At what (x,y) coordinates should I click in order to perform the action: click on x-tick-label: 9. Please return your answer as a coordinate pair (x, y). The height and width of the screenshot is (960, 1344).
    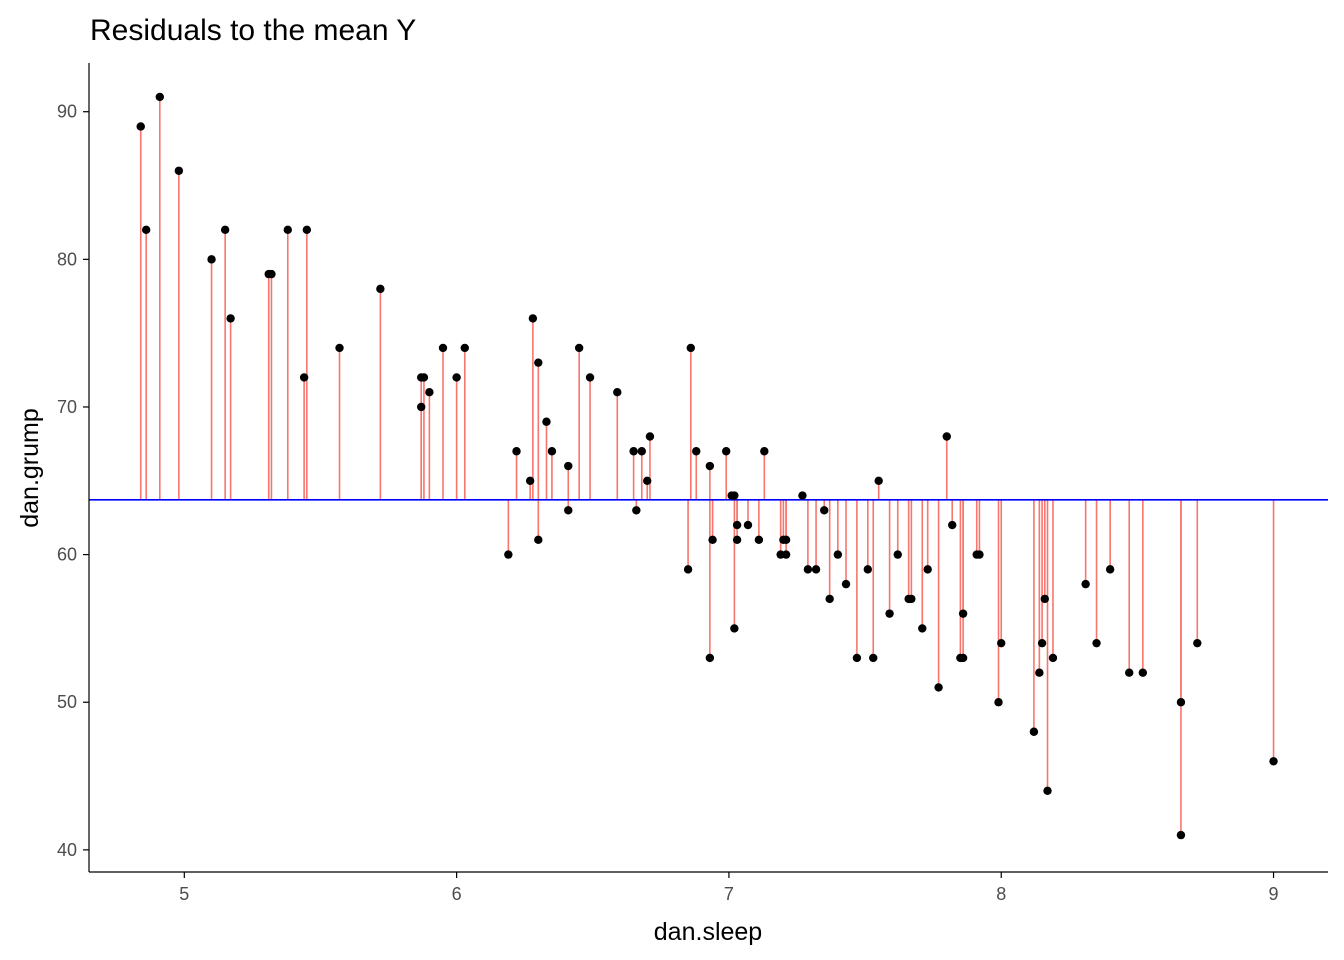
    Looking at the image, I should click on (1274, 894).